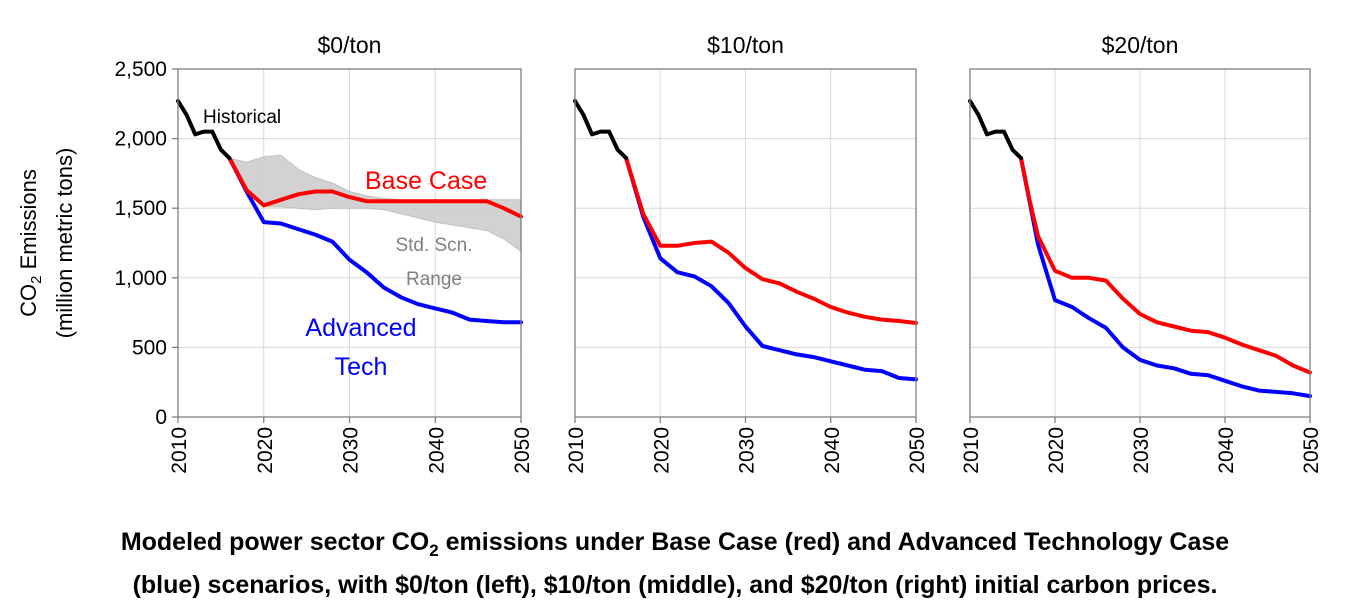 This screenshot has width=1350, height=616. I want to click on y-tick-label-500: 500, so click(149, 347).